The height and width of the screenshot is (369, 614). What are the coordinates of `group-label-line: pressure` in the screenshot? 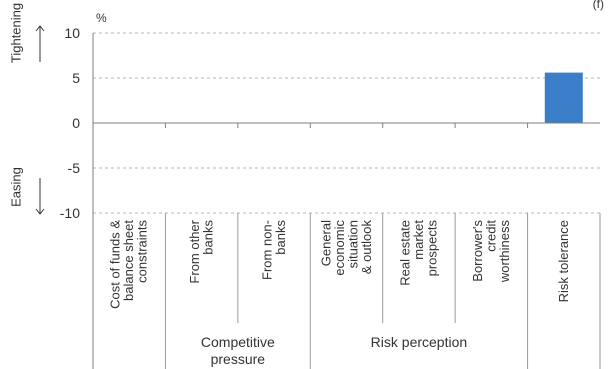 It's located at (238, 359).